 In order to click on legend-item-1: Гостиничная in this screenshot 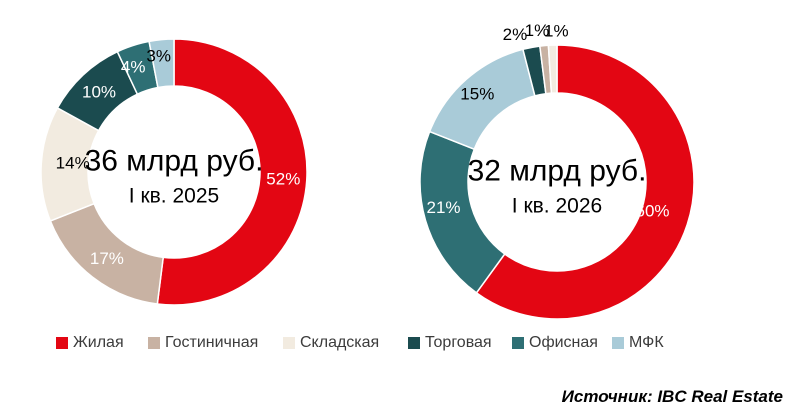, I will do `click(203, 343)`.